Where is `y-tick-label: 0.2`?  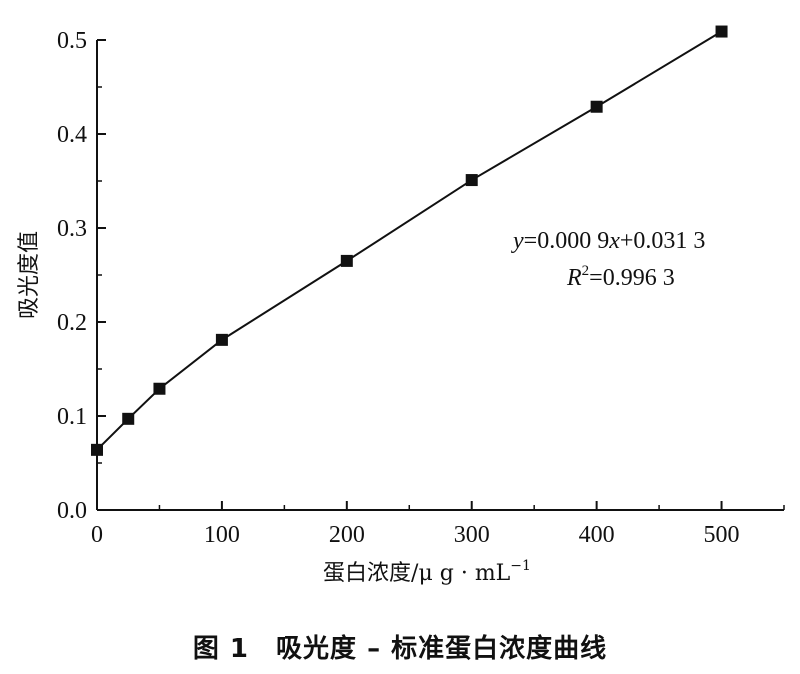
y-tick-label: 0.2 is located at coordinates (72, 323).